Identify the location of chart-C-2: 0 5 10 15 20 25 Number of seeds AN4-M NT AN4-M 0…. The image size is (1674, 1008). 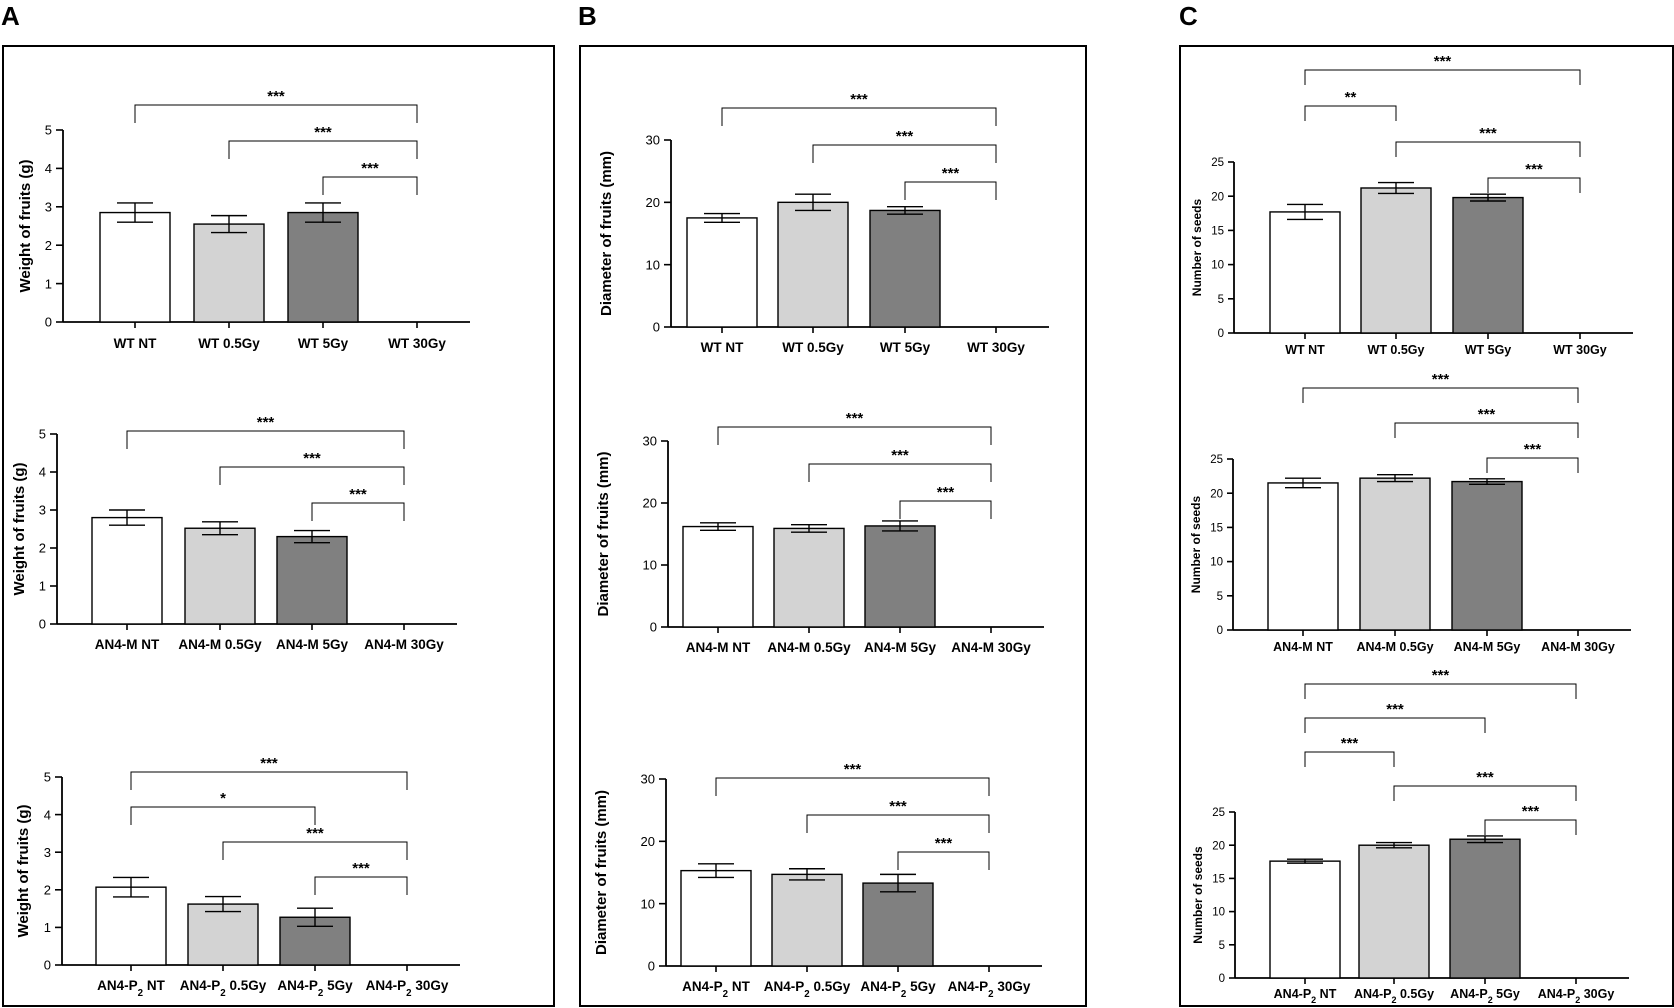
(1410, 512).